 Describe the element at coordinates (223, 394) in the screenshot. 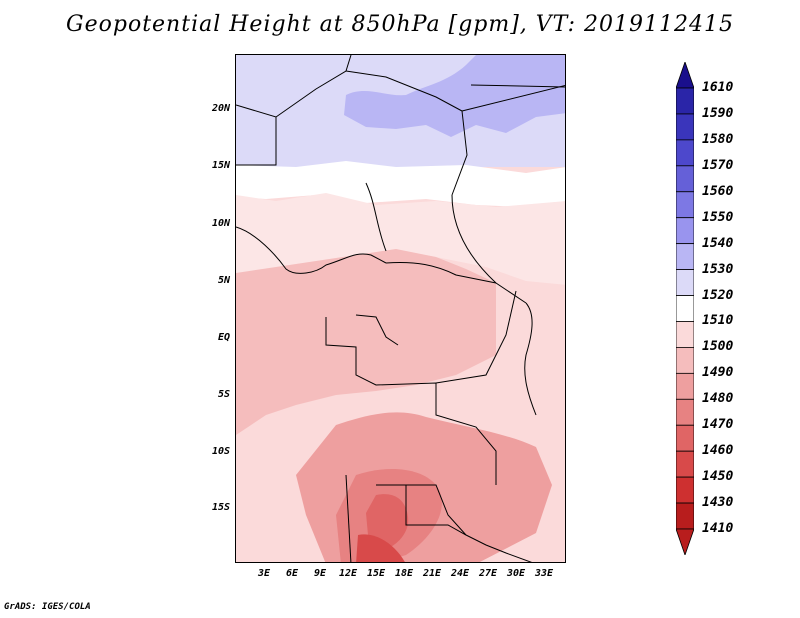

I see `lat-label-5s: 5S` at that location.